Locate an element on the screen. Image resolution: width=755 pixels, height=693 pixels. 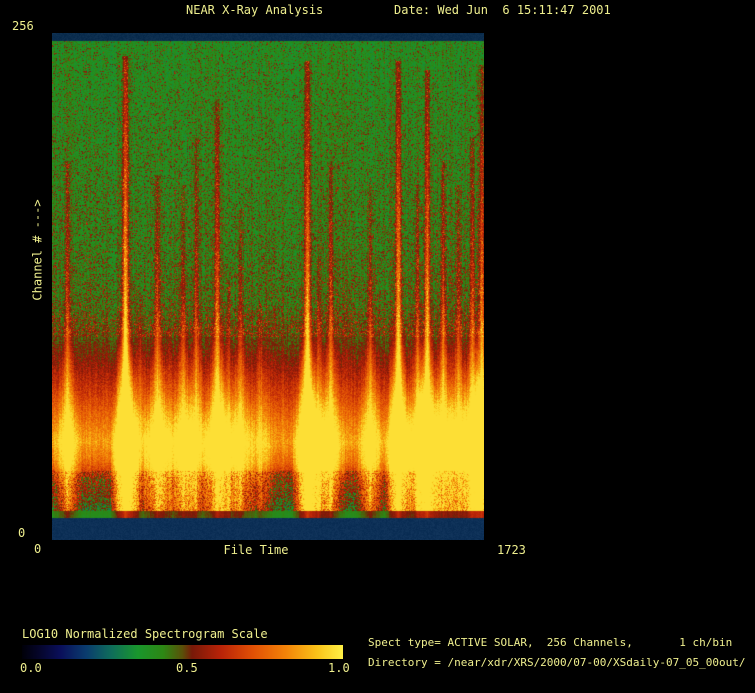
y-axis-min-label: 0 is located at coordinates (22, 533).